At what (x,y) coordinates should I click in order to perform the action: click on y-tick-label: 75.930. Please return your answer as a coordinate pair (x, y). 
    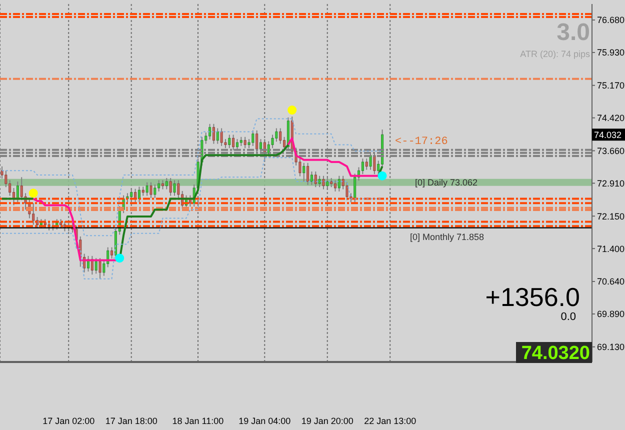
    Looking at the image, I should click on (611, 53).